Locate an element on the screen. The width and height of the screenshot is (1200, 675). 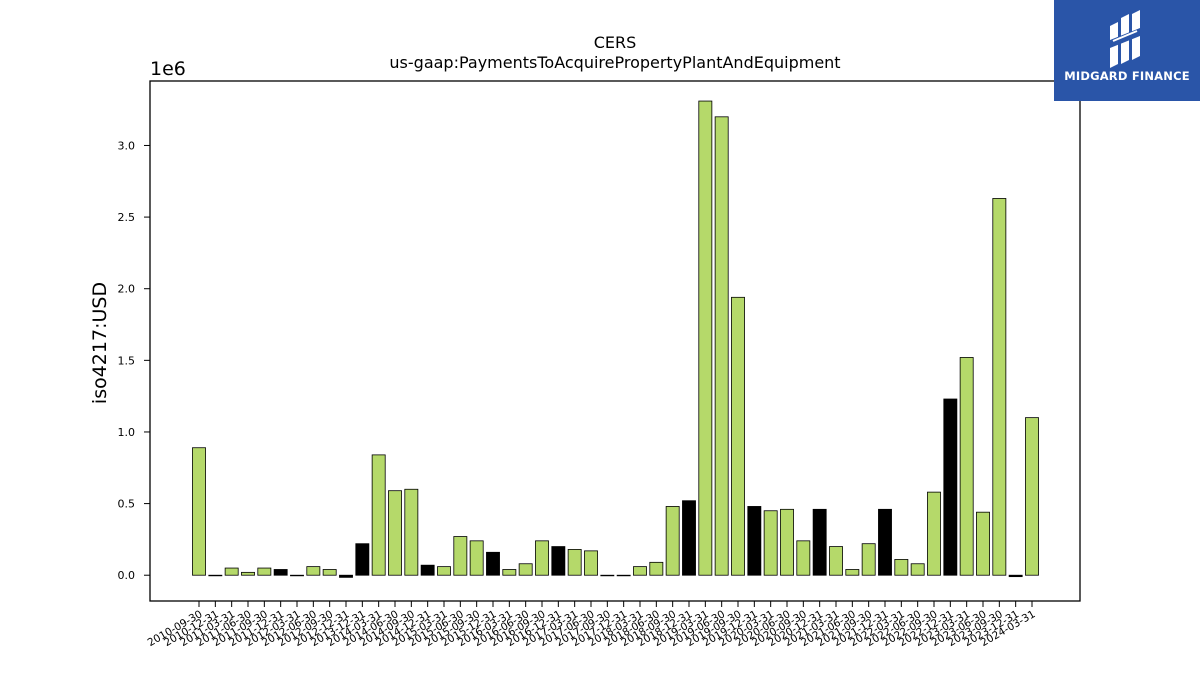
y-tick-label: 2.5 is located at coordinates (127, 217).